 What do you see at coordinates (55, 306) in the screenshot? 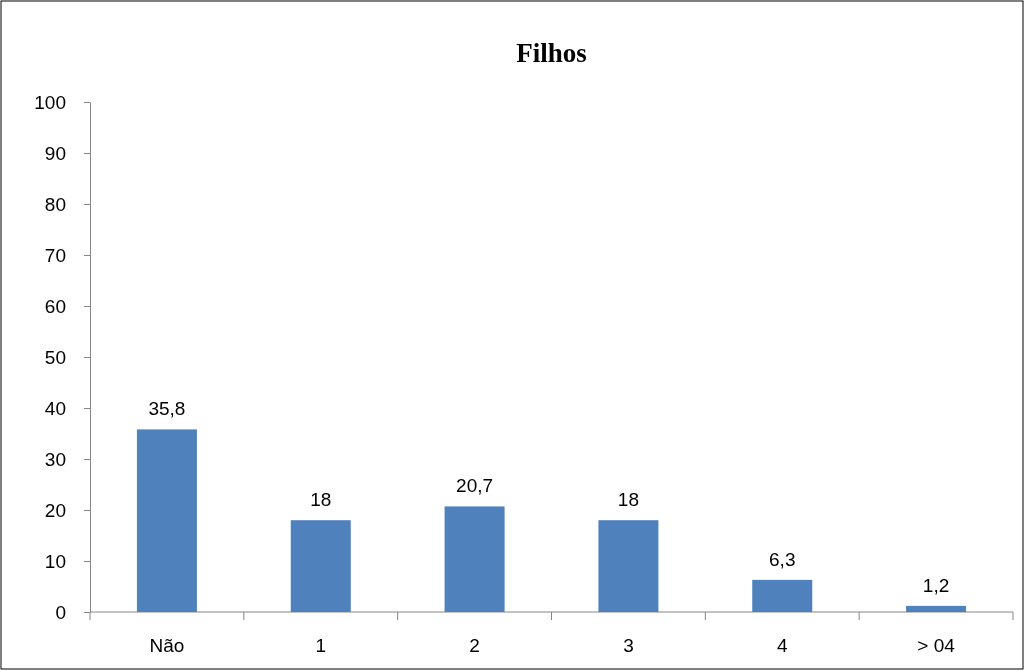
I see `y-tick-label: 60` at bounding box center [55, 306].